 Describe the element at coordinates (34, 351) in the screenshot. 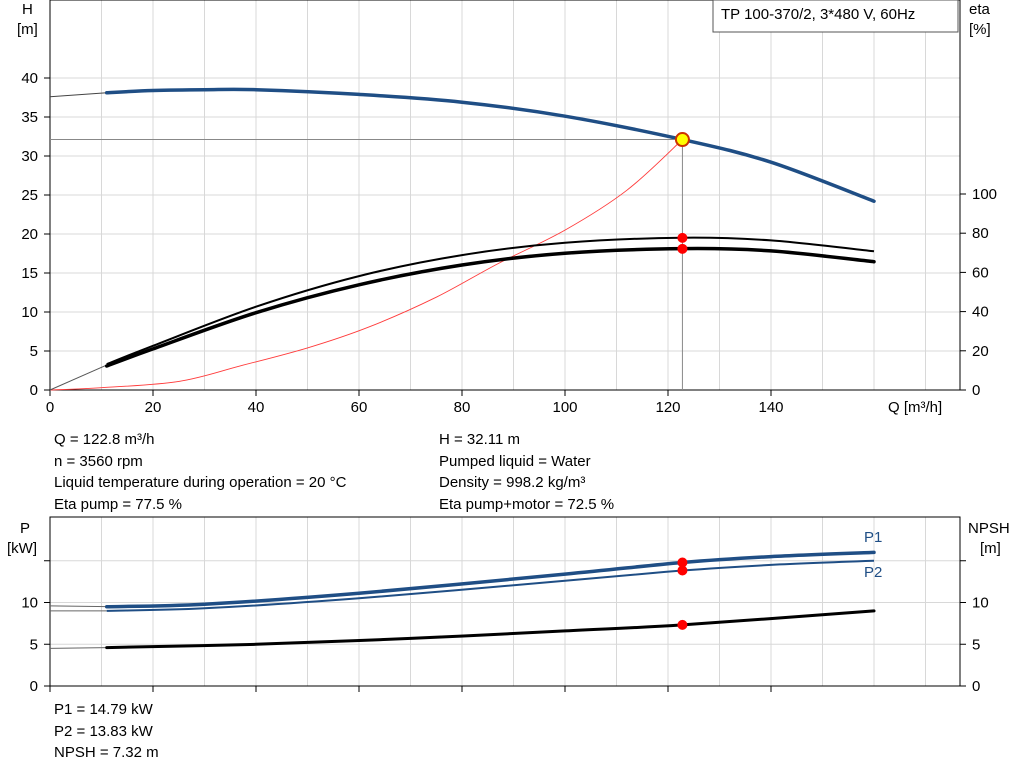

I see `y-left-tick-label: 5` at that location.